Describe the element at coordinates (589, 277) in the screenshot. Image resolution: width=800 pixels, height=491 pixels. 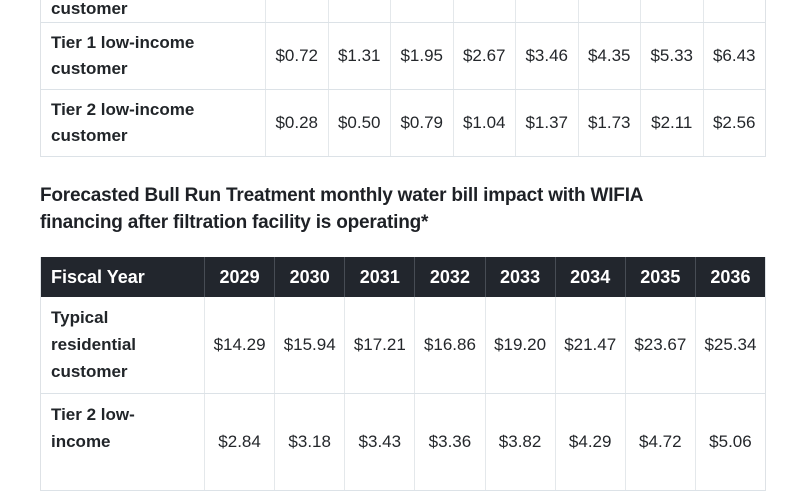
I see `year-header-cell: 2034` at that location.